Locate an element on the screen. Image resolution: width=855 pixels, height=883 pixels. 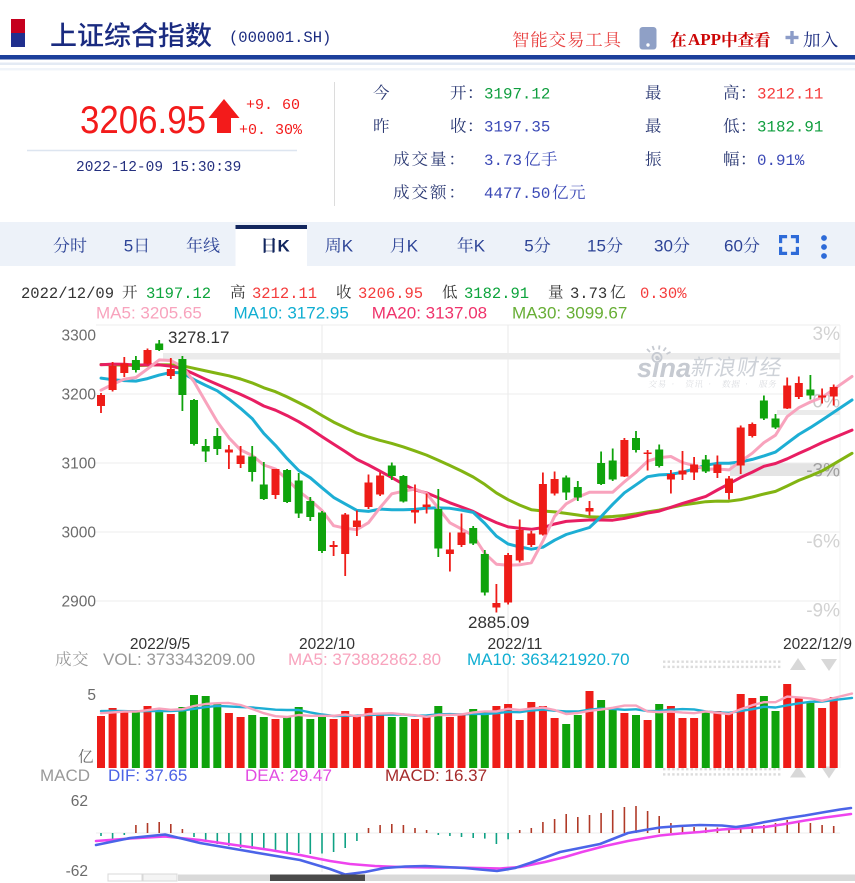
svg-text: 2885.09 is located at coordinates (498, 622).